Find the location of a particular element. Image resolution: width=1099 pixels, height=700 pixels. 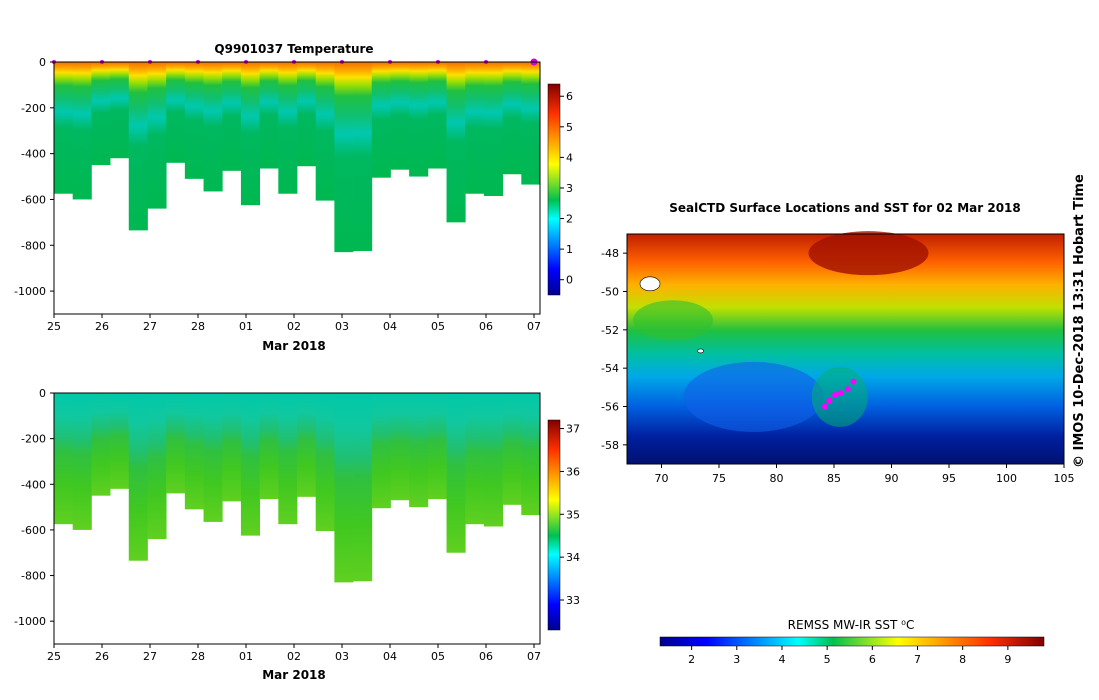

x-tick-label: 70 is located at coordinates (662, 478).